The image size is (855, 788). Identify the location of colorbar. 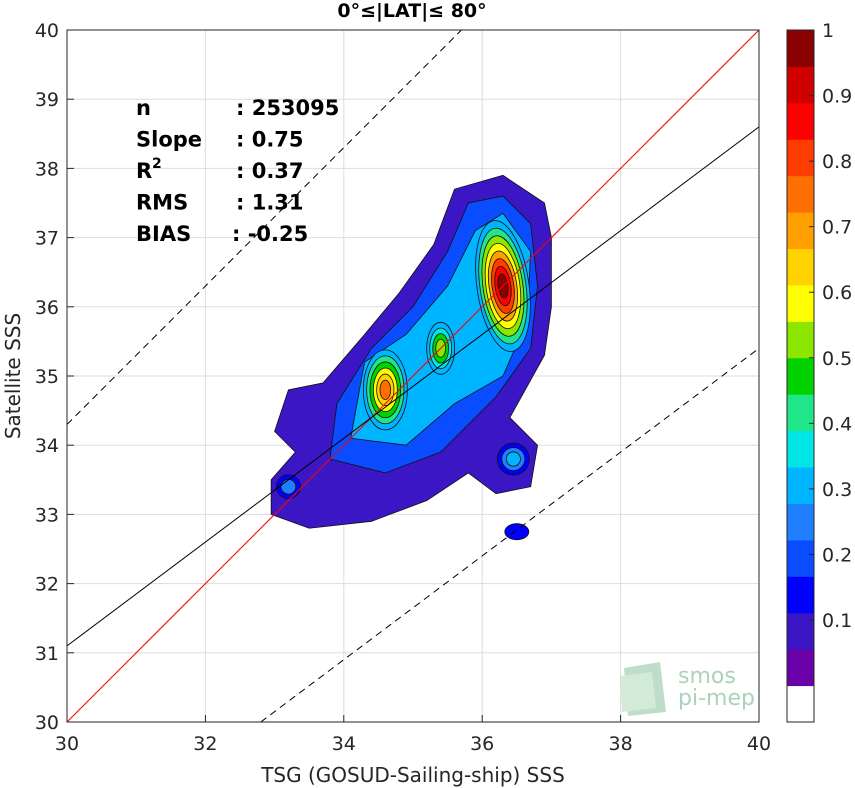
(800, 376).